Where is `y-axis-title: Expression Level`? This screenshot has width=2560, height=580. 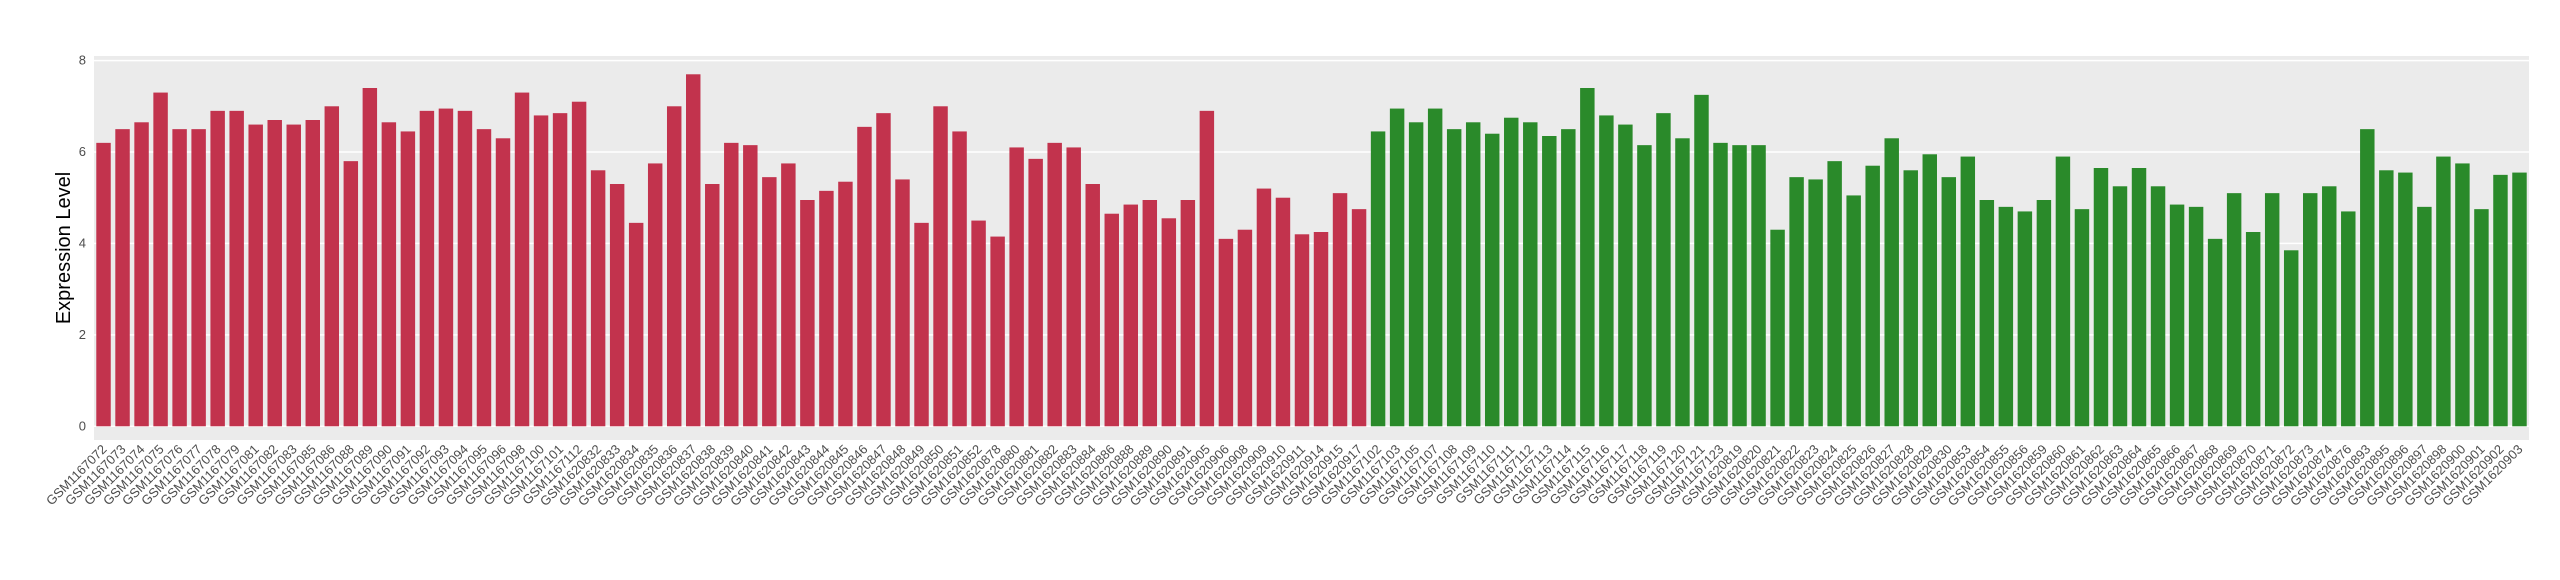
y-axis-title: Expression Level is located at coordinates (64, 248).